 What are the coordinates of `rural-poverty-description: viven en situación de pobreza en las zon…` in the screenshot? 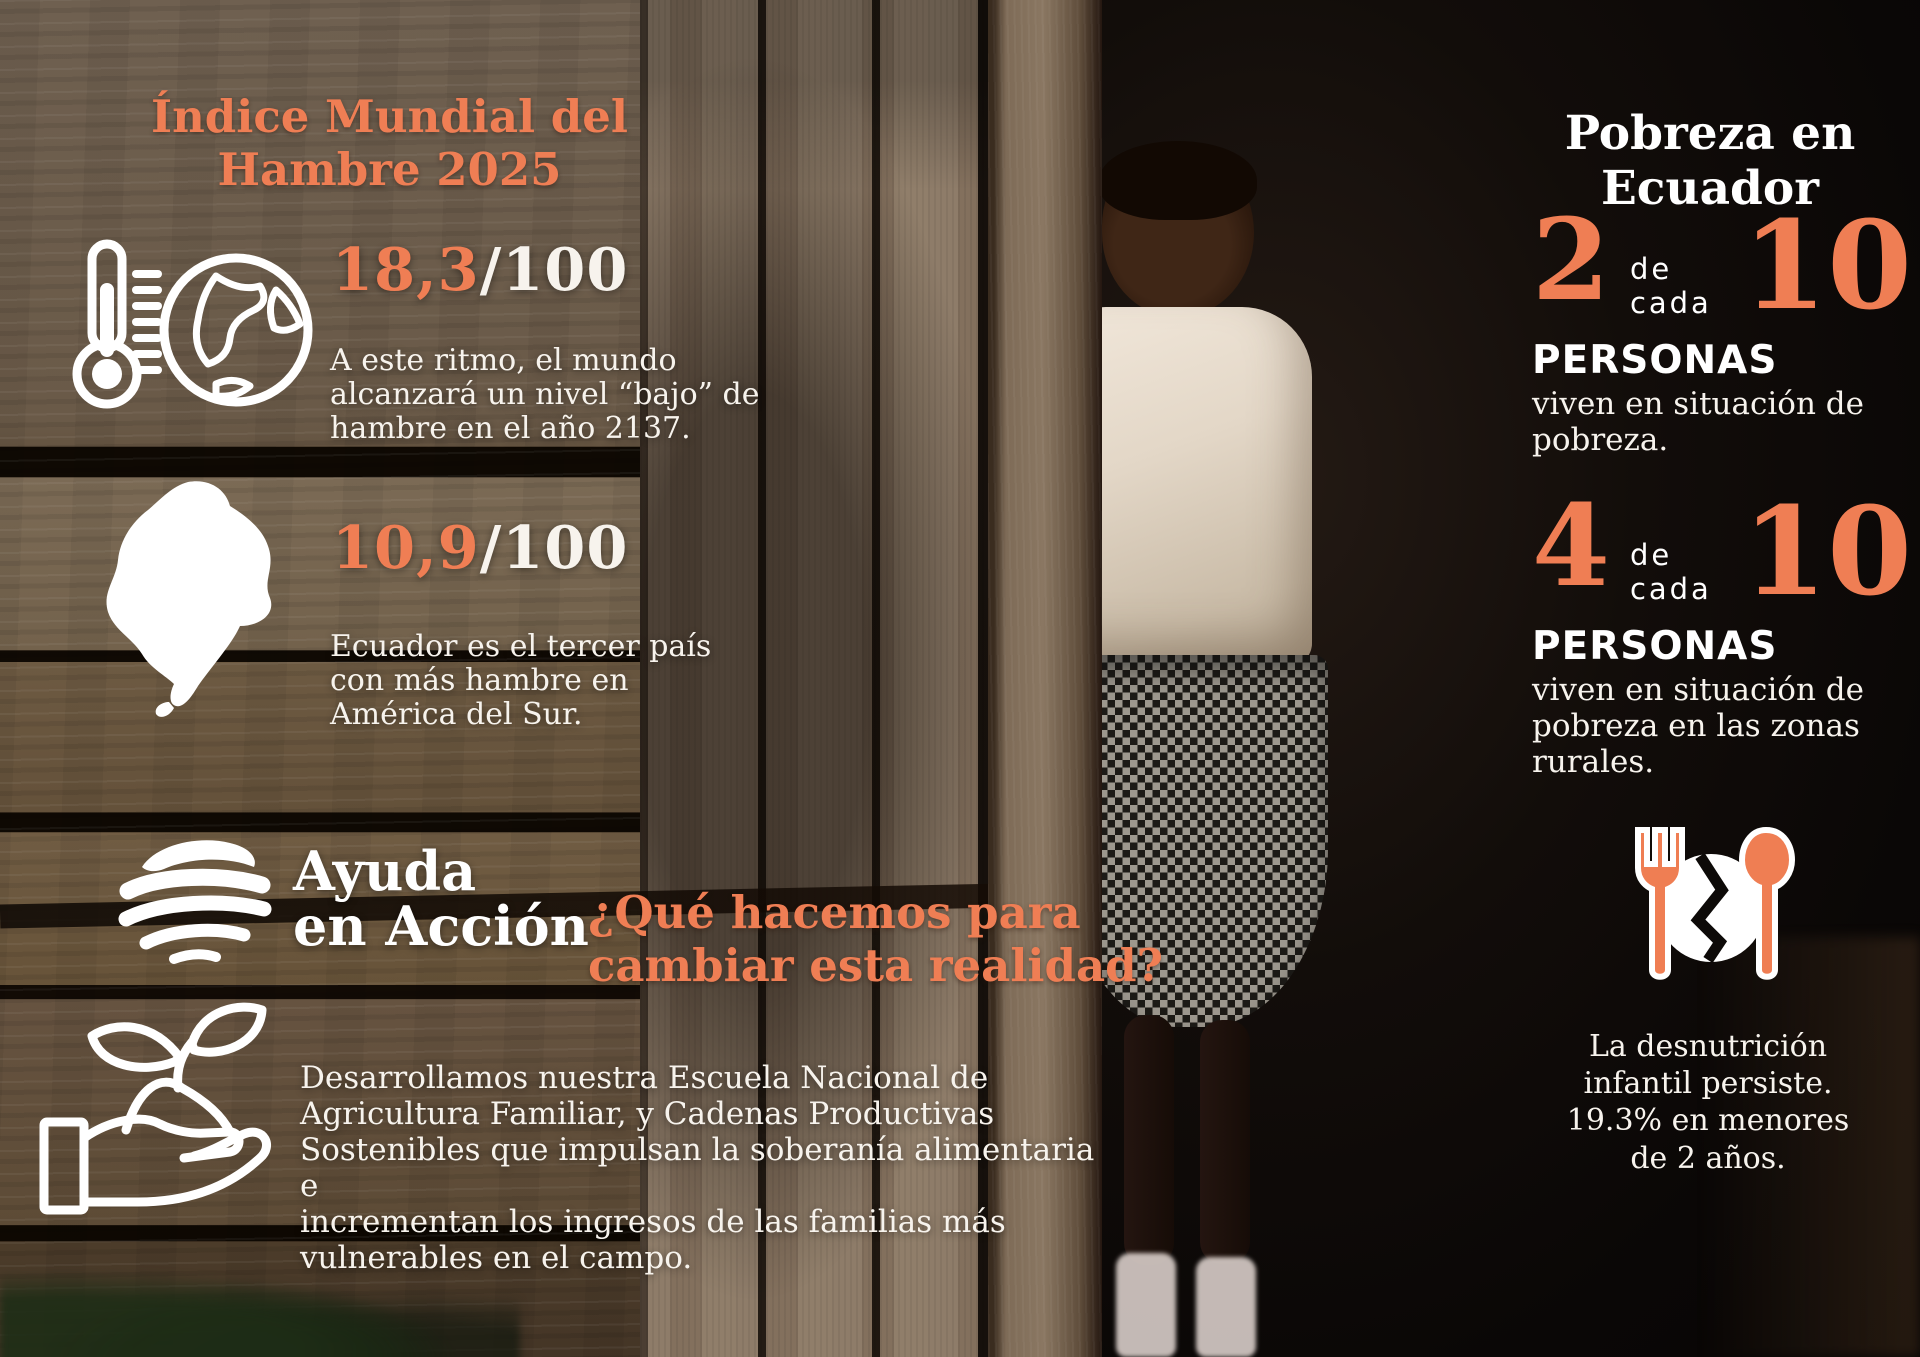 It's located at (1698, 725).